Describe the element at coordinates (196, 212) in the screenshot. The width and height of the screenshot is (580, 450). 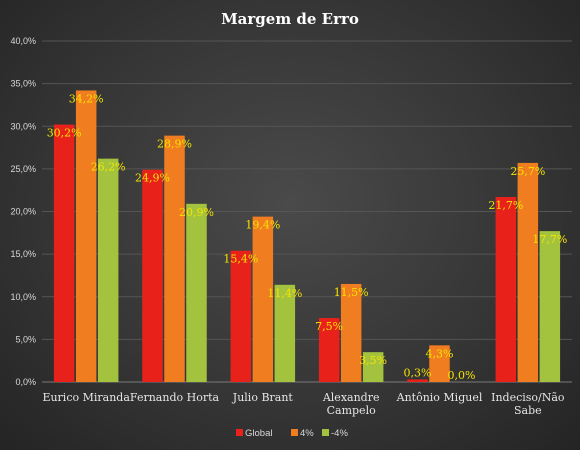
I see `data-label: 20,9%` at that location.